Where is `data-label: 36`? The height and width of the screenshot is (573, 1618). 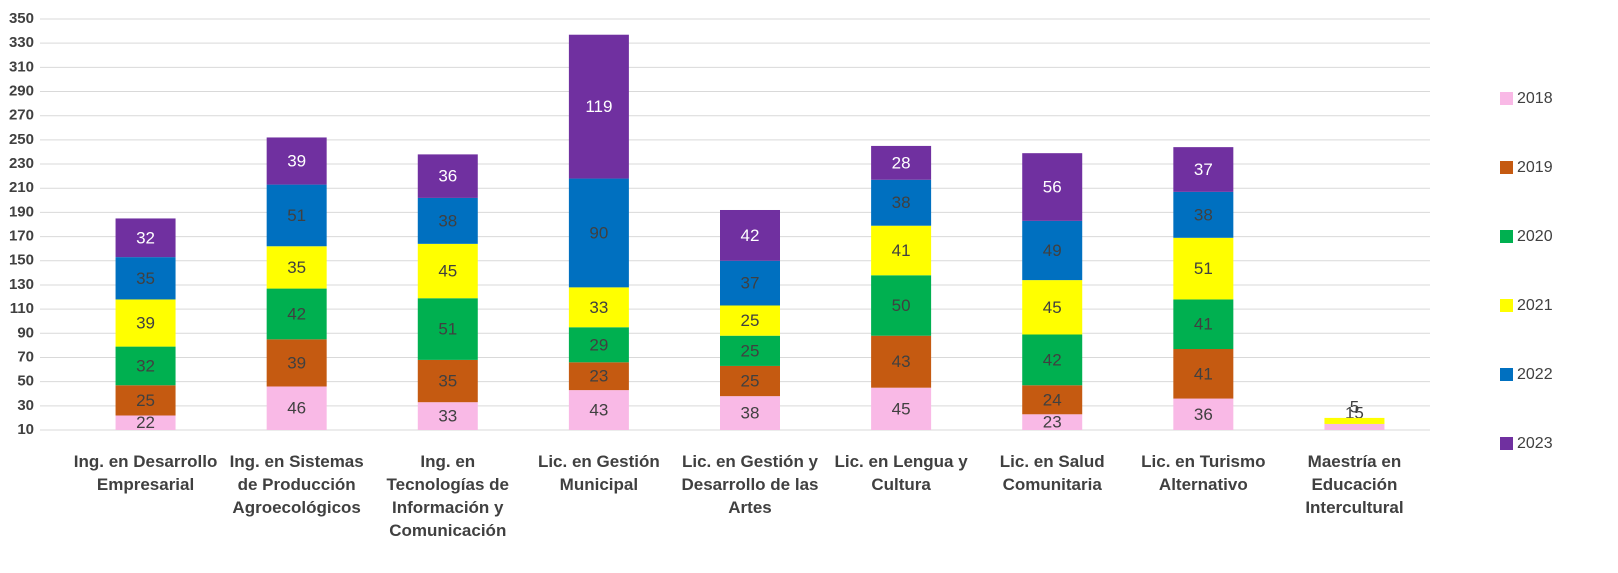 data-label: 36 is located at coordinates (1203, 414).